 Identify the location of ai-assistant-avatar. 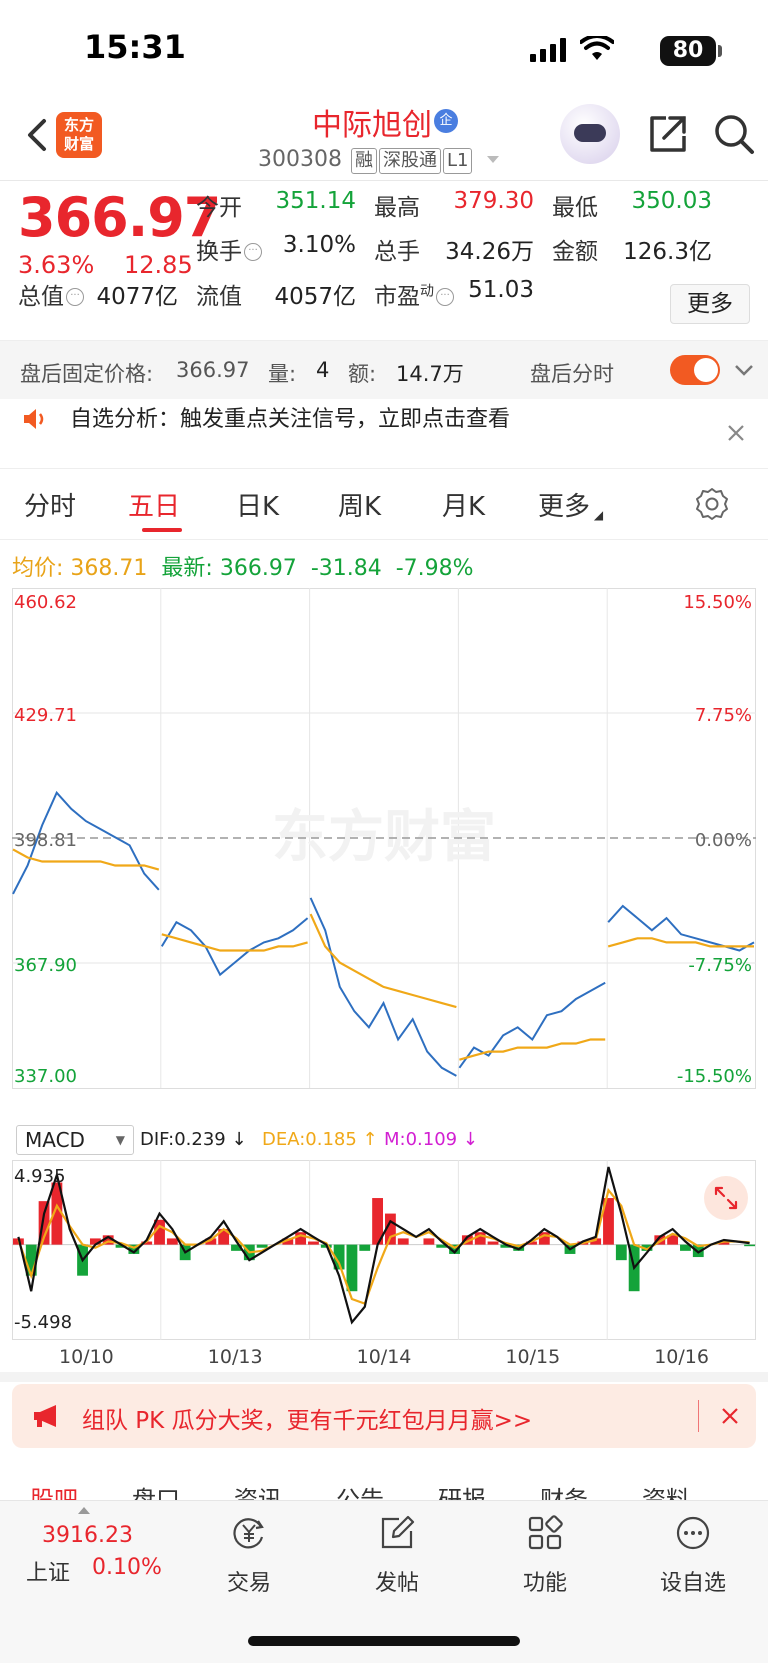
(590, 134).